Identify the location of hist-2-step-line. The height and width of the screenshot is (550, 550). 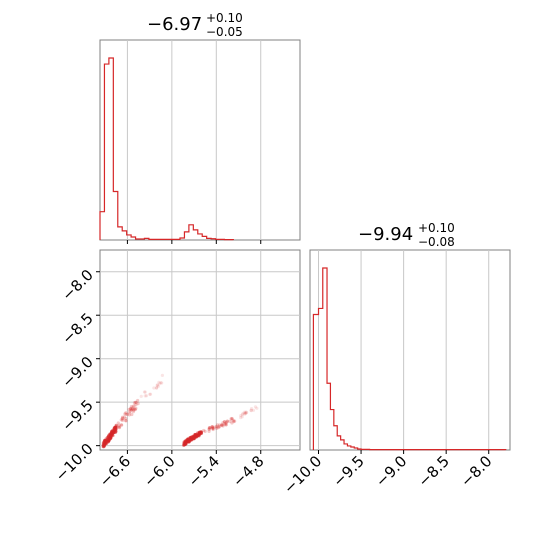
(409, 359).